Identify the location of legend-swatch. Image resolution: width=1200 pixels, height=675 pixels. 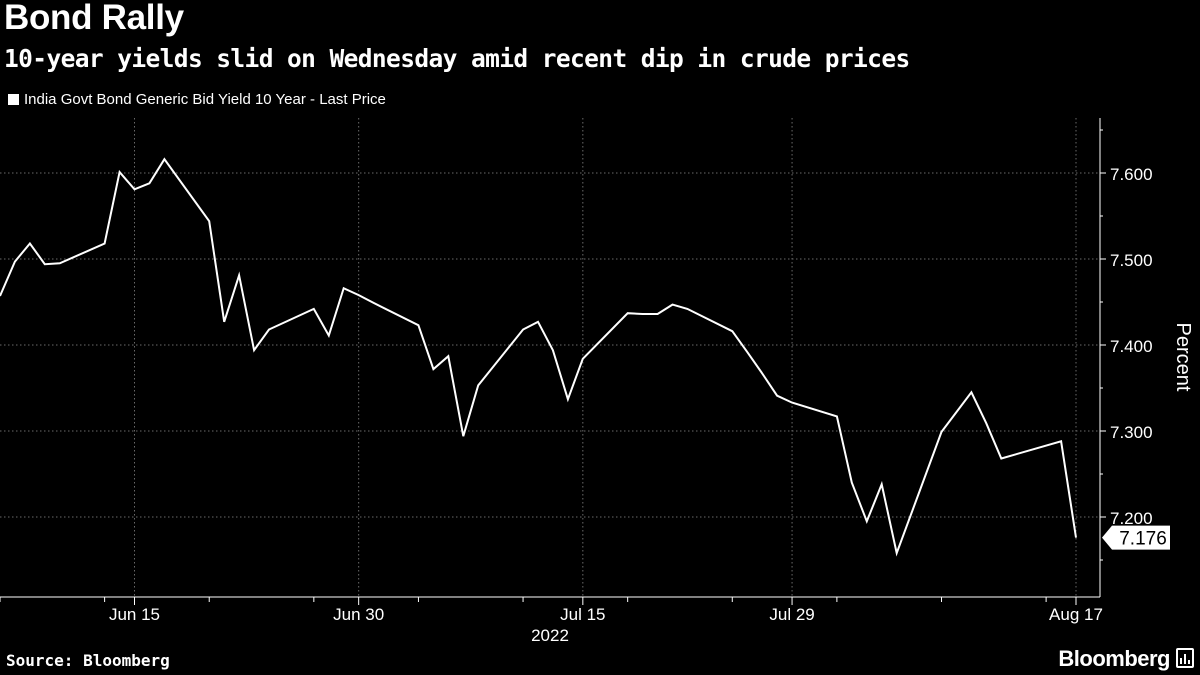
(13, 99).